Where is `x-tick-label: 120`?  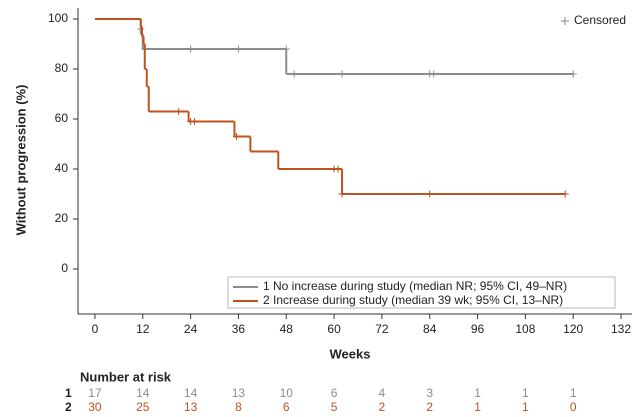 x-tick-label: 120 is located at coordinates (573, 329).